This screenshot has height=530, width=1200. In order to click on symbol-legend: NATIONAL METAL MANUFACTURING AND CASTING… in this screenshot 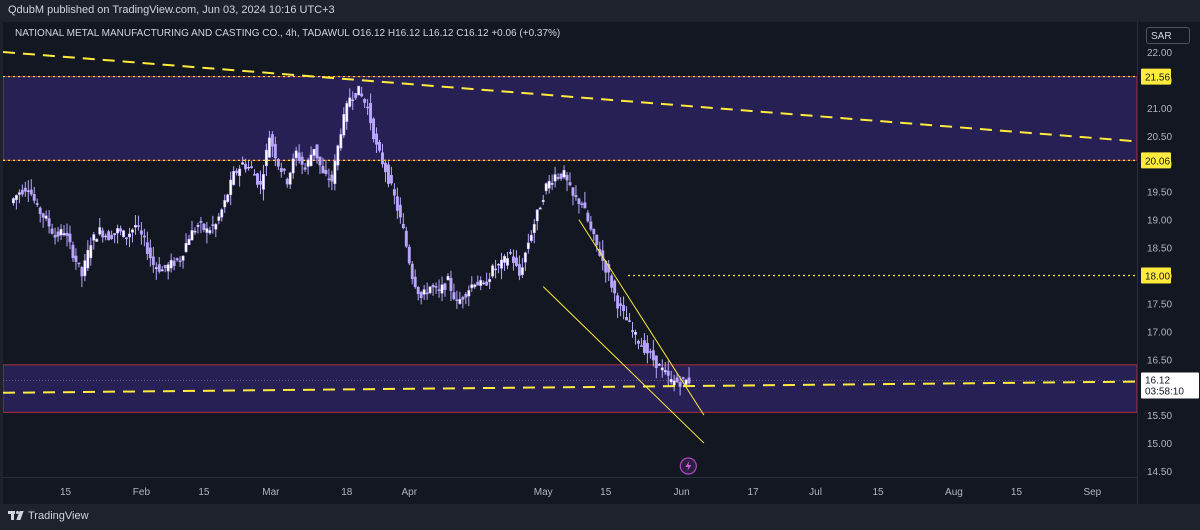, I will do `click(287, 33)`.